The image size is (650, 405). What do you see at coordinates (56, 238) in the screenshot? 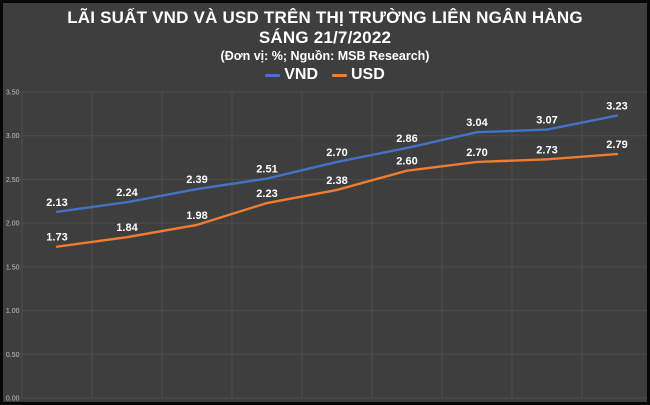
I see `usd-data-label: 1.73` at bounding box center [56, 238].